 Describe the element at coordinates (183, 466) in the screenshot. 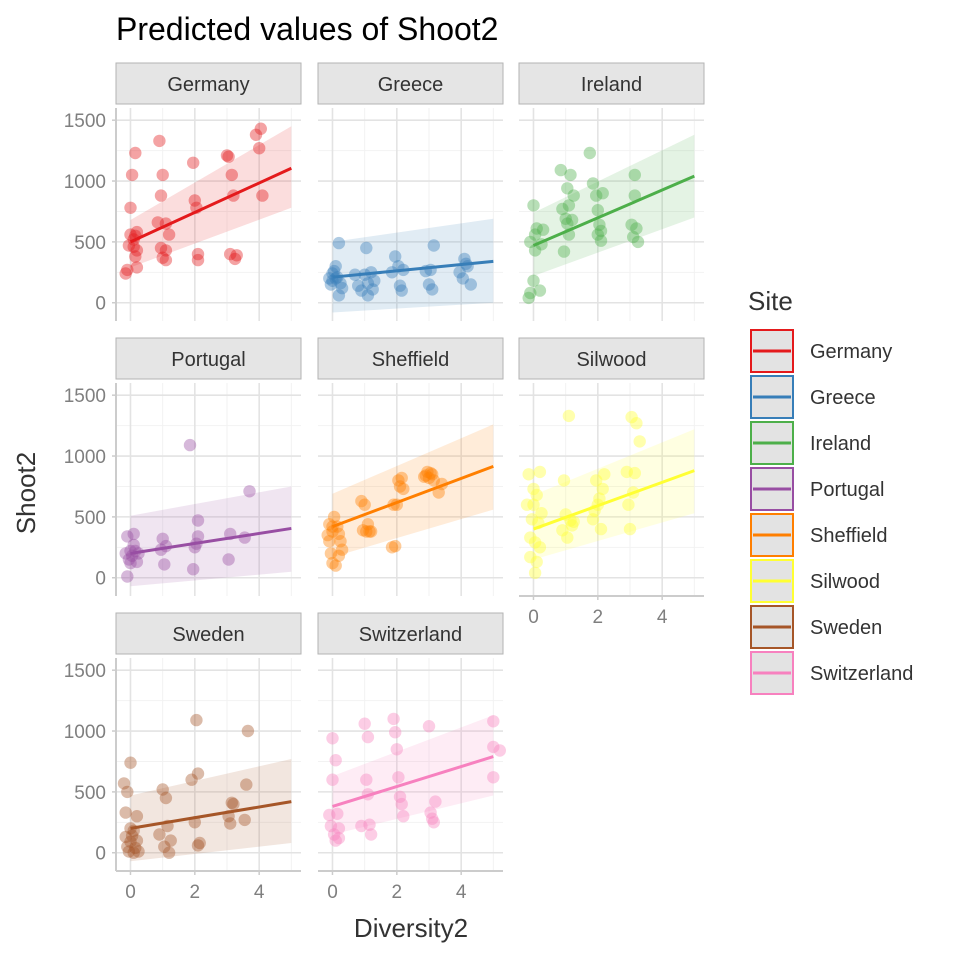

I see `panel-portugal: Portugal 0 500 1000 1500` at that location.